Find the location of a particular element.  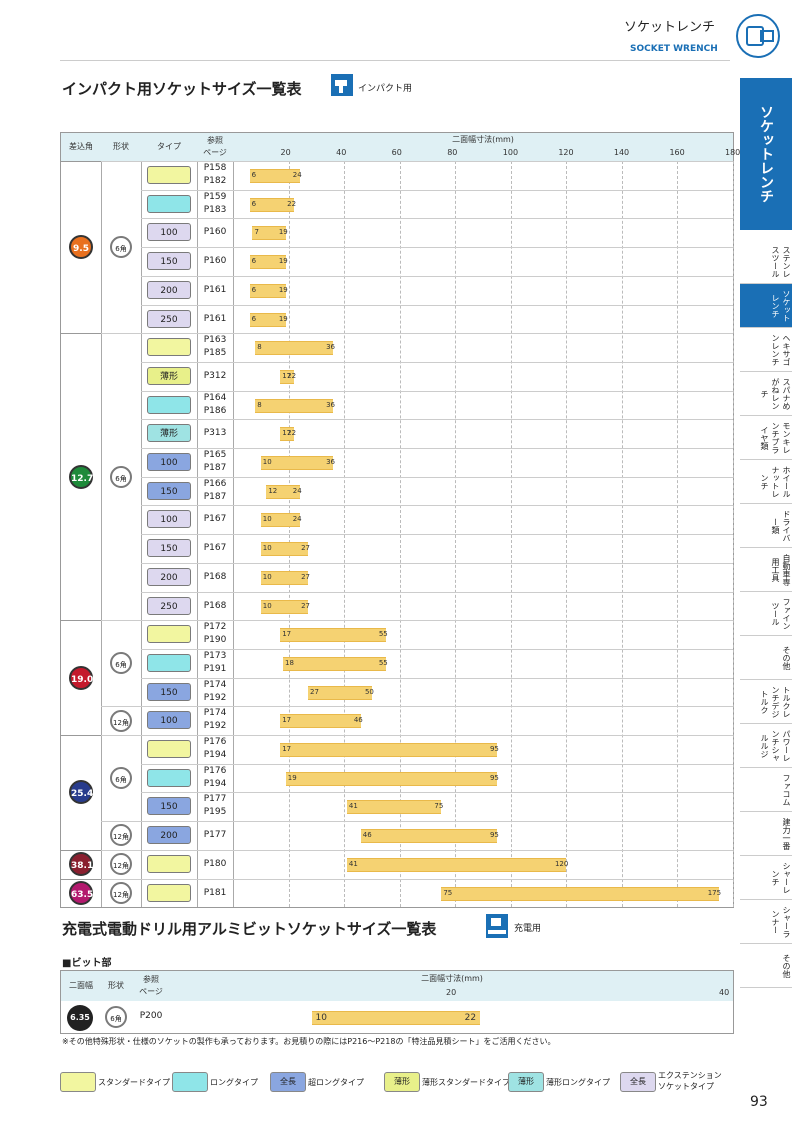

bit-axis-tick: 20 is located at coordinates (451, 992).